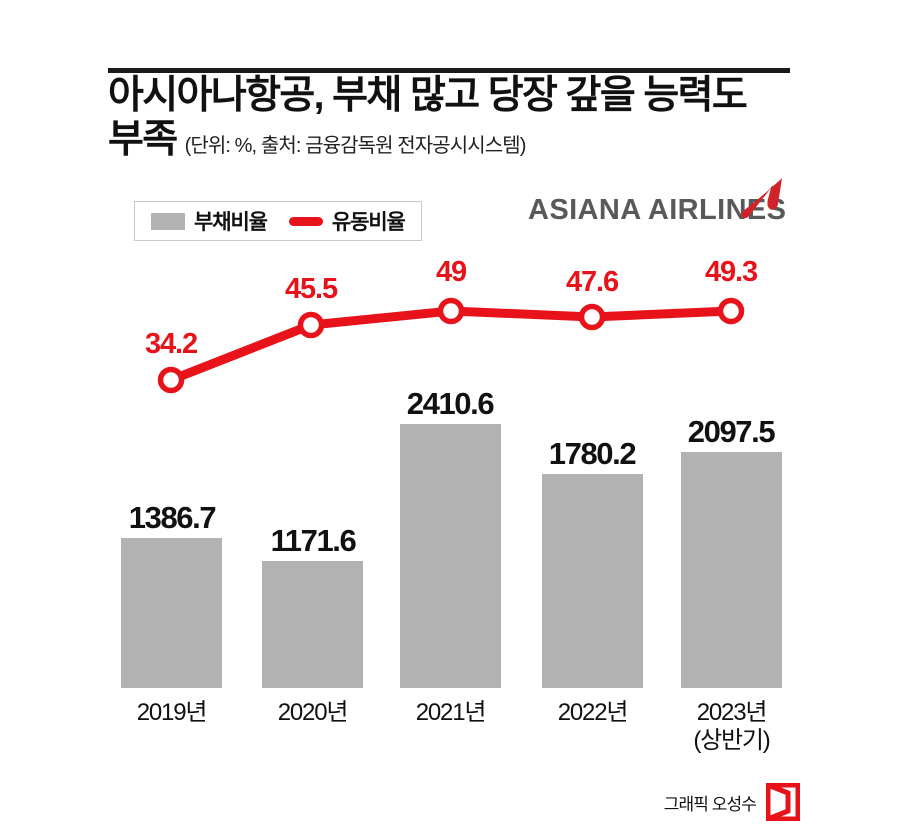  Describe the element at coordinates (231, 222) in the screenshot. I see `legend-label-debt-ratio: 부채비율` at that location.